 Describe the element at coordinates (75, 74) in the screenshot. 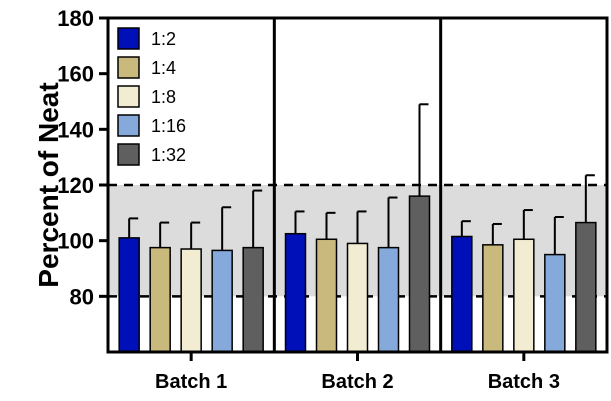

I see `y-tick-label: 160` at that location.